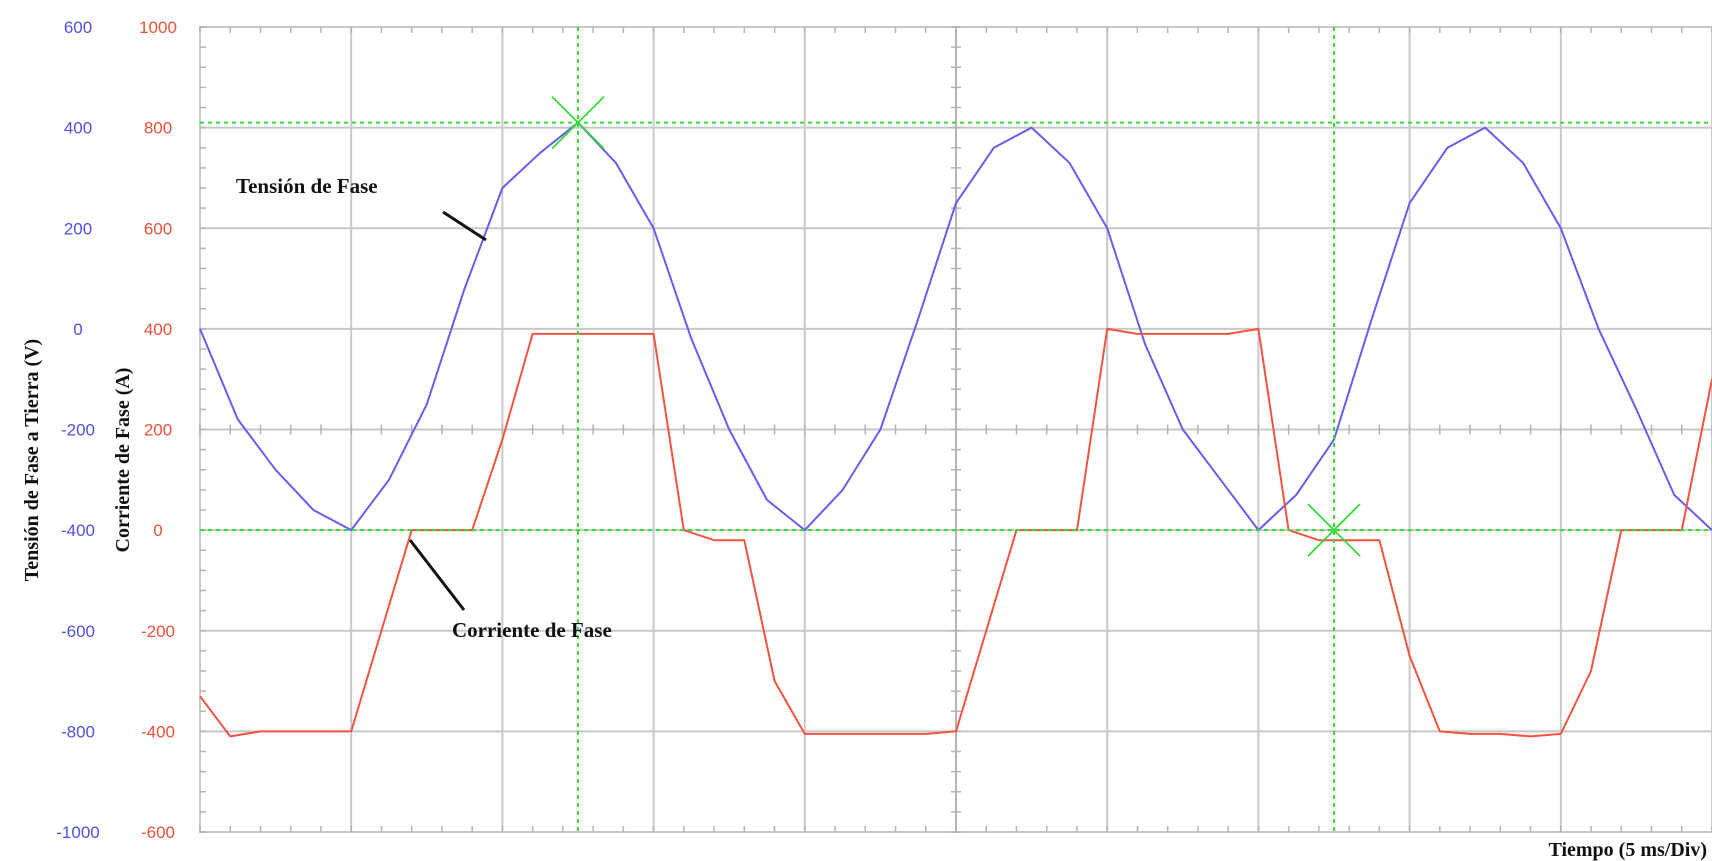  What do you see at coordinates (78, 430) in the screenshot?
I see `voltage-tick-label: -200` at bounding box center [78, 430].